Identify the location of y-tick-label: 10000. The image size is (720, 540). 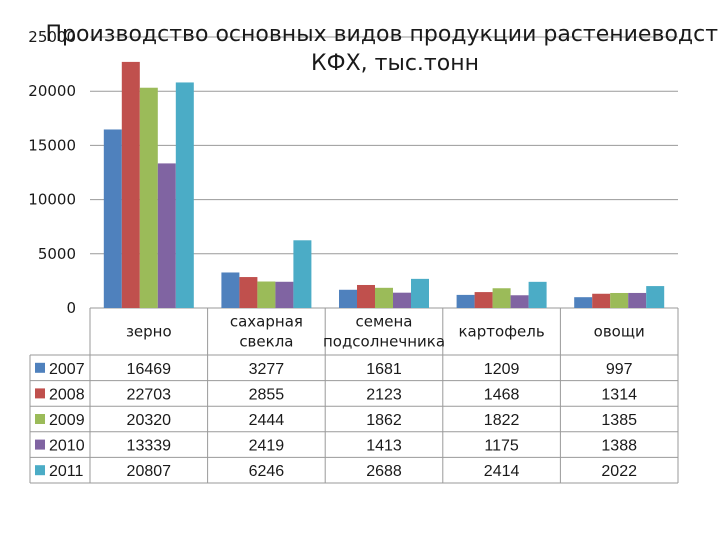
(52, 200).